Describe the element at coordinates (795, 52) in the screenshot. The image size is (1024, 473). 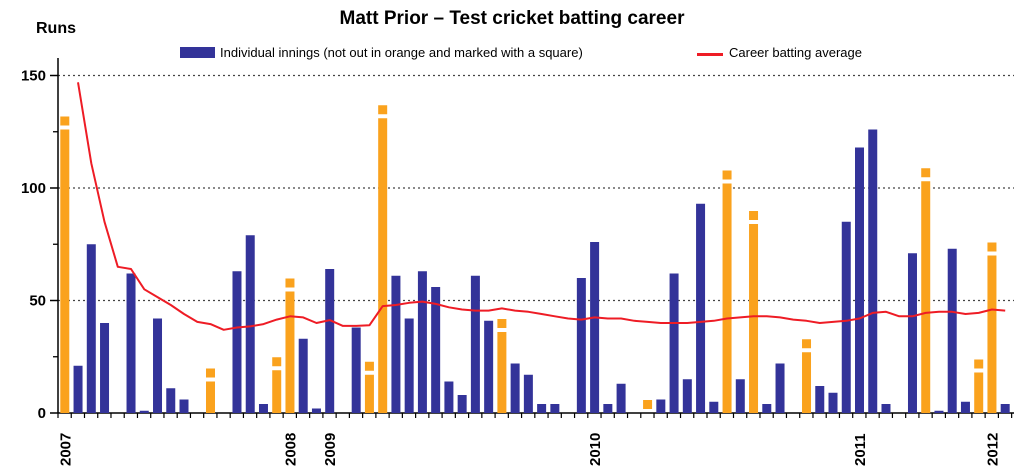
I see `legend-average-label: Career batting average` at that location.